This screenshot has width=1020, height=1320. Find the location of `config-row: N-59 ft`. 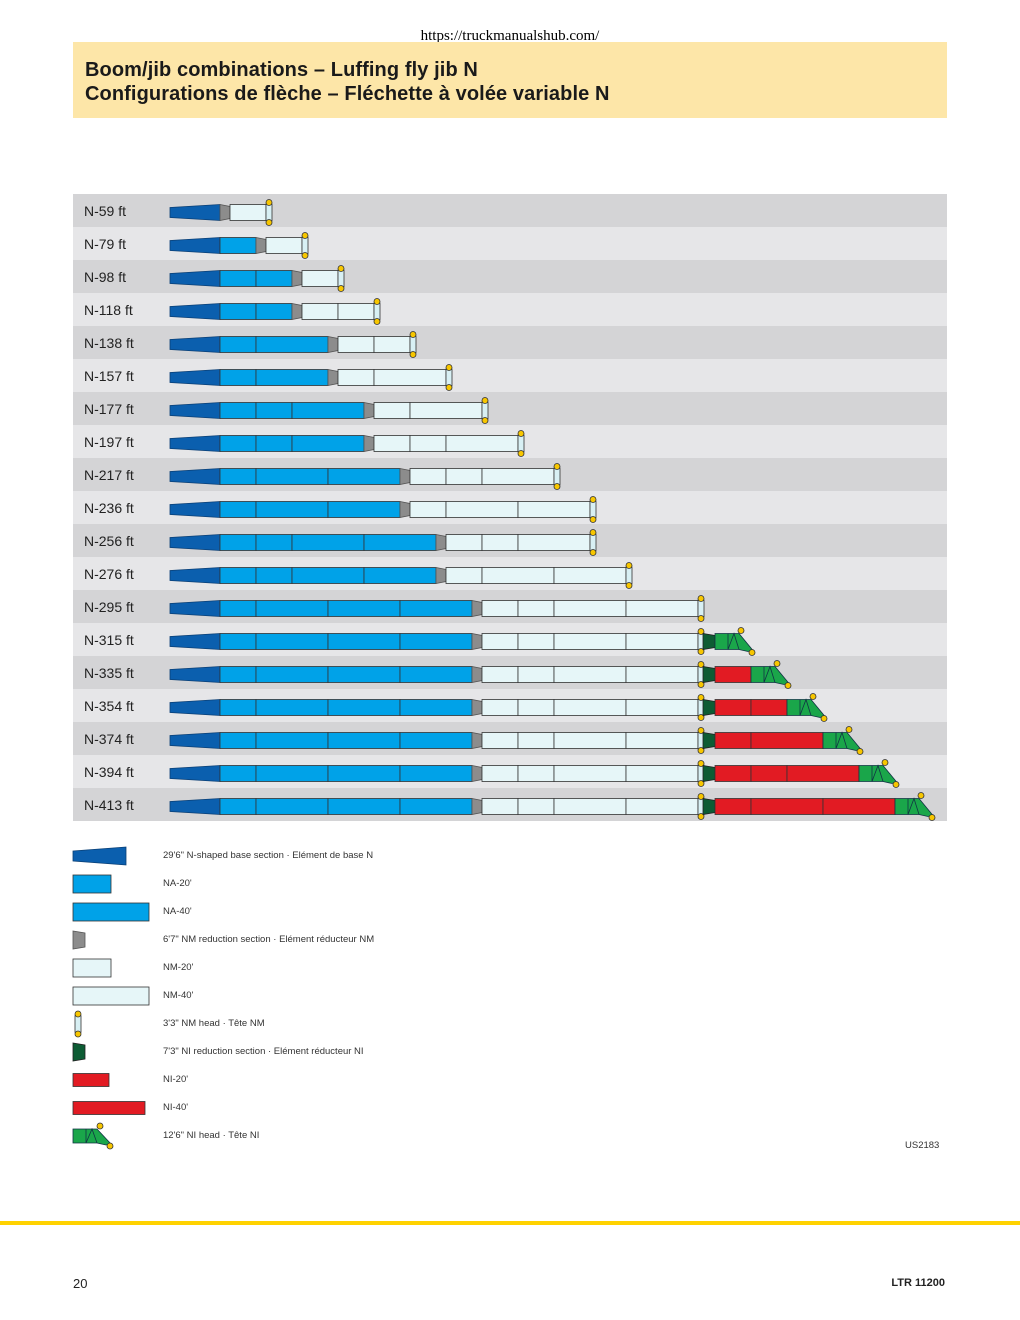

config-row: N-59 ft is located at coordinates (510, 210).